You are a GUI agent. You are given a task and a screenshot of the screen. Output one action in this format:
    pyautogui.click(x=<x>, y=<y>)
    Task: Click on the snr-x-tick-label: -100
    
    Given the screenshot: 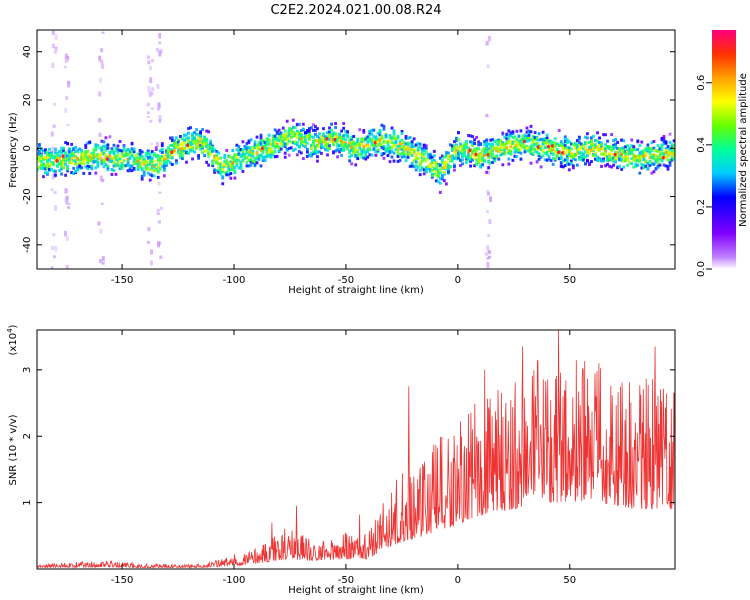 What is the action you would take?
    pyautogui.click(x=234, y=580)
    